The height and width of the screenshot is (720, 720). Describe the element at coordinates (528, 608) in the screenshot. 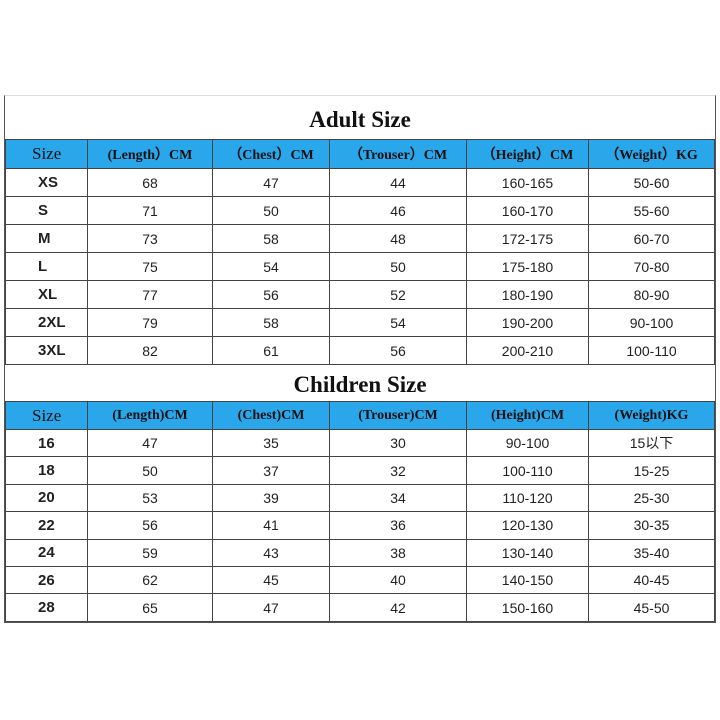

I see `value-cell: 150-160` at that location.